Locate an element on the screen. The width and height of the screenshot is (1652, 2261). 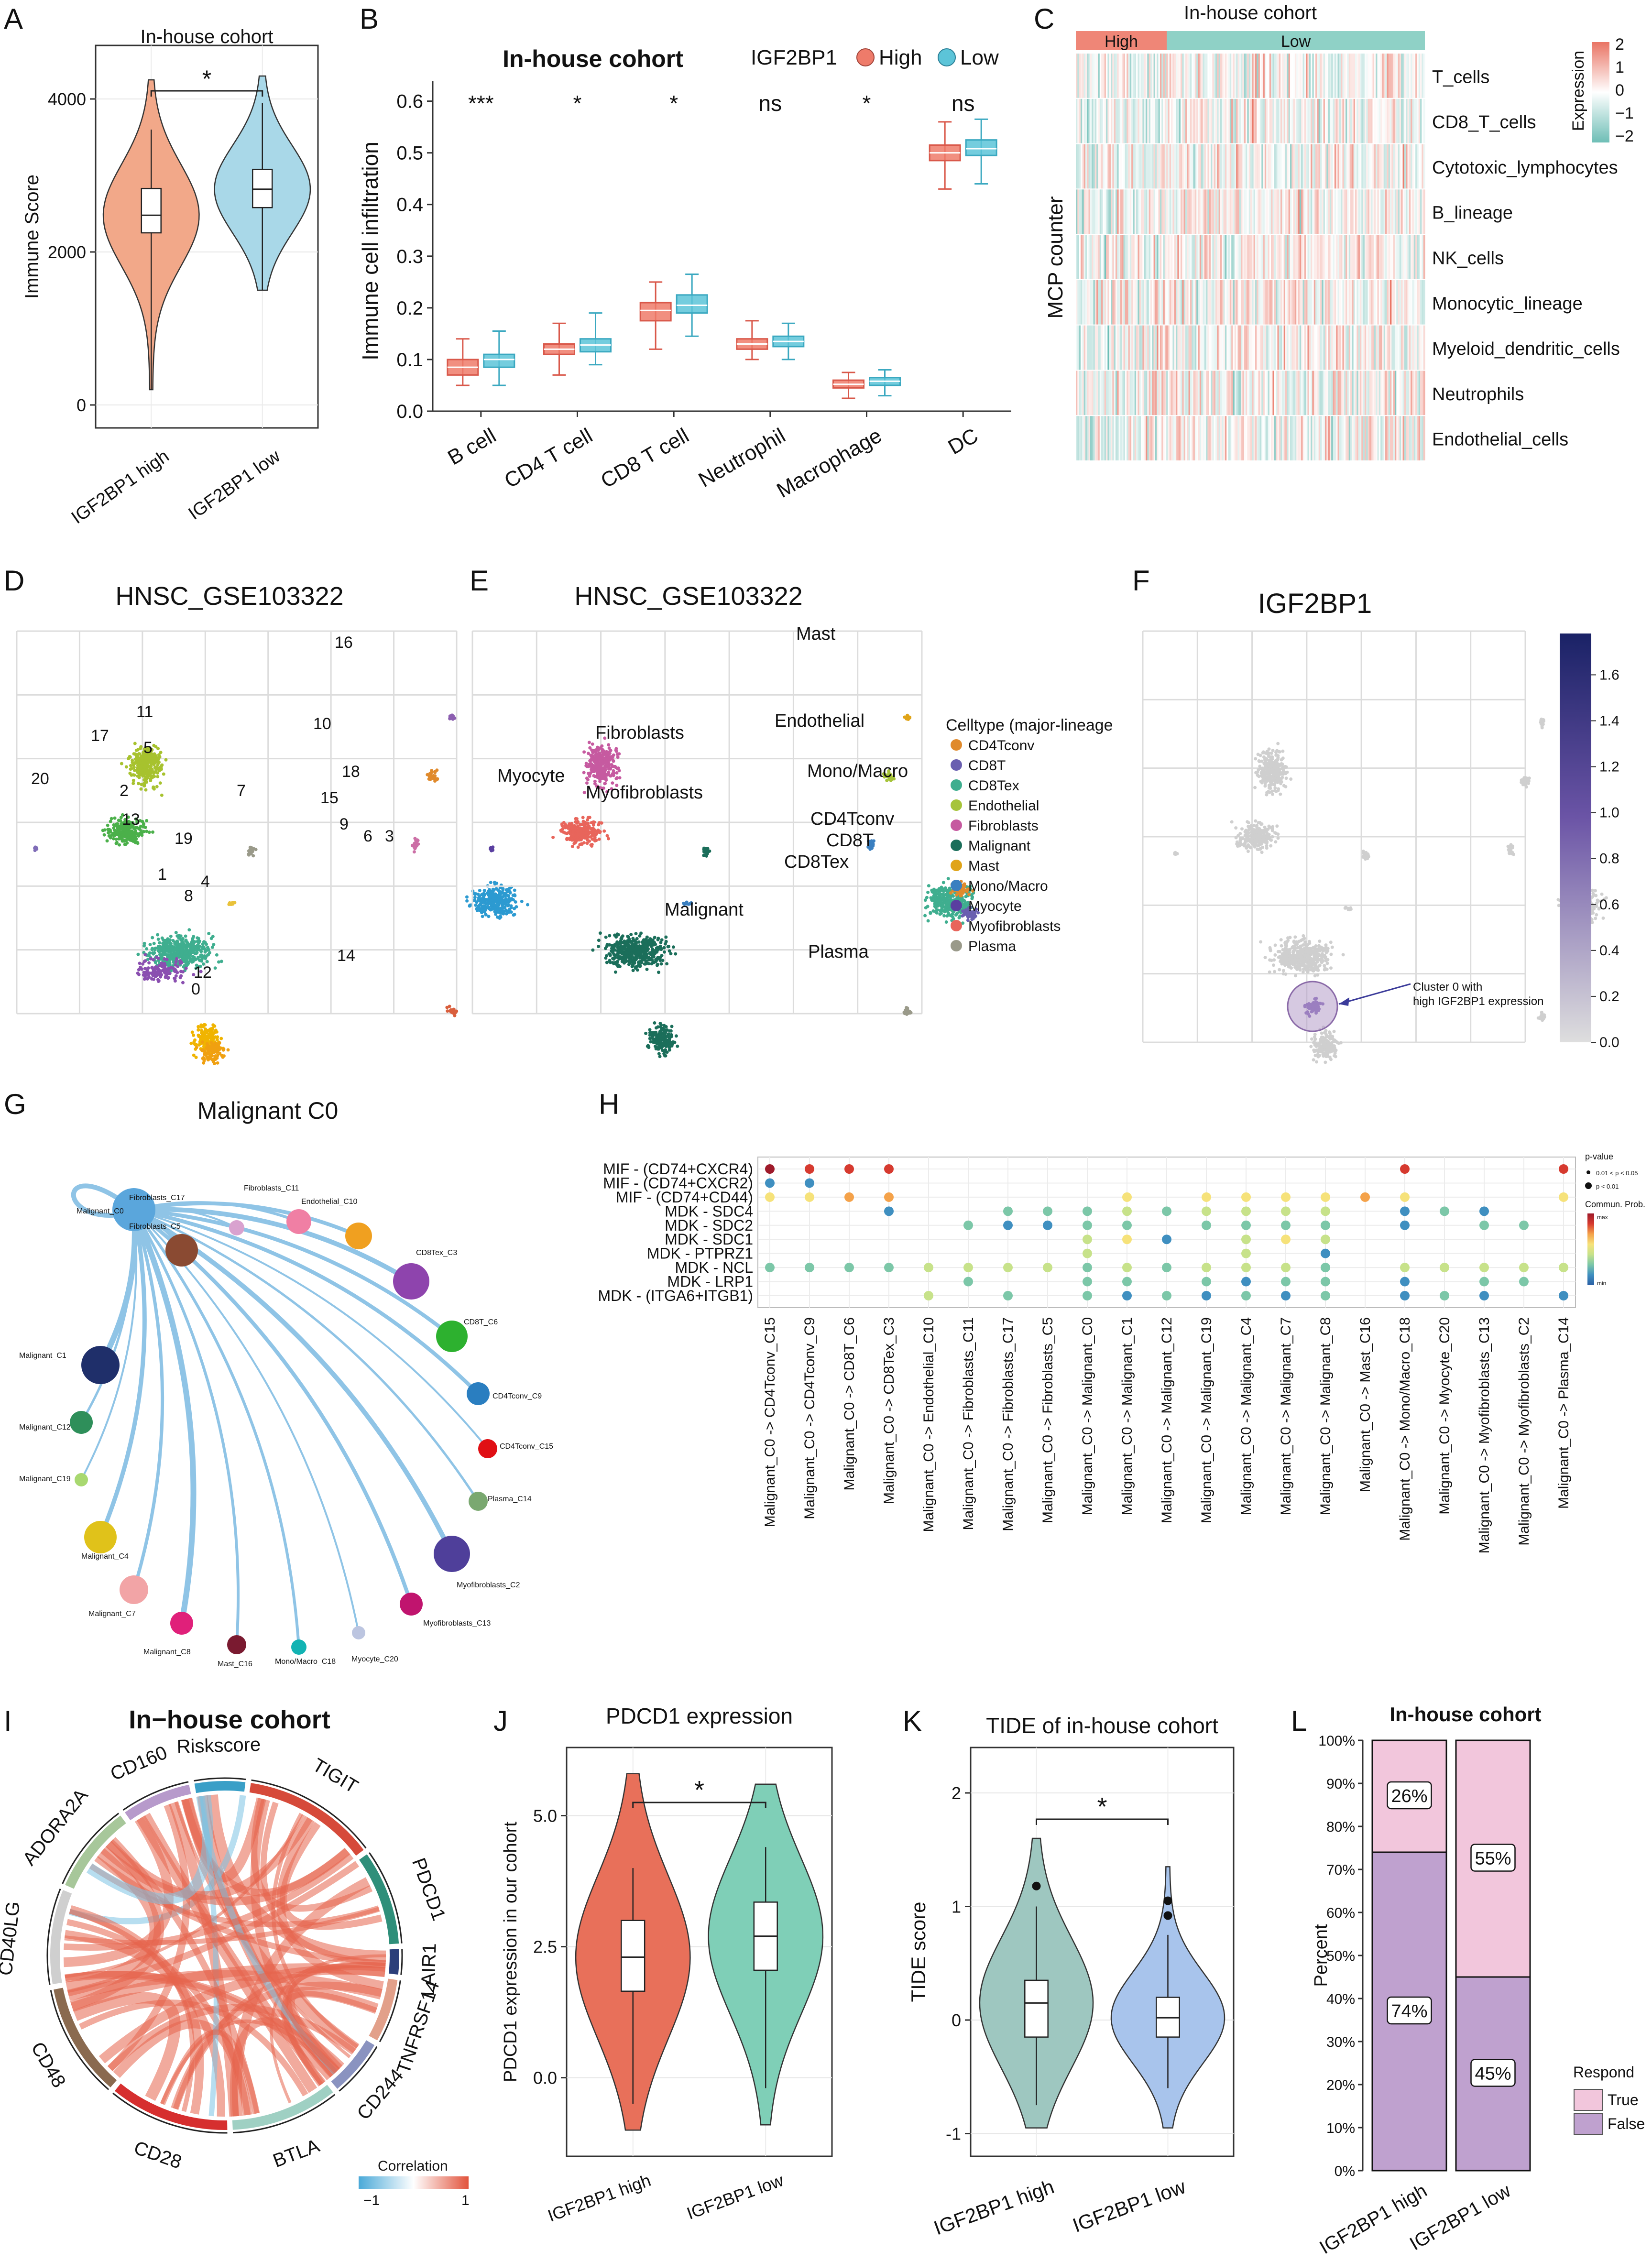
significance-label: * is located at coordinates (673, 103).